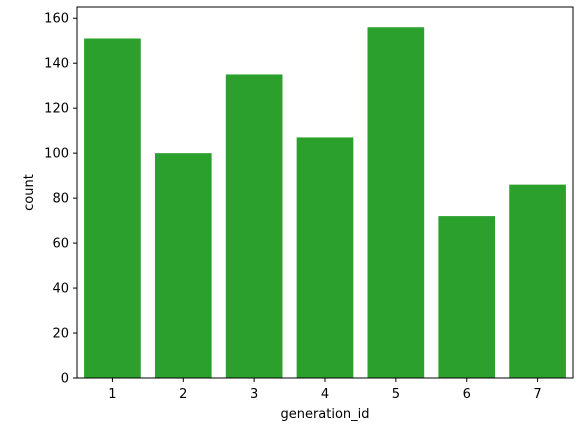 The image size is (583, 429). I want to click on x-tick-label: 5, so click(396, 394).